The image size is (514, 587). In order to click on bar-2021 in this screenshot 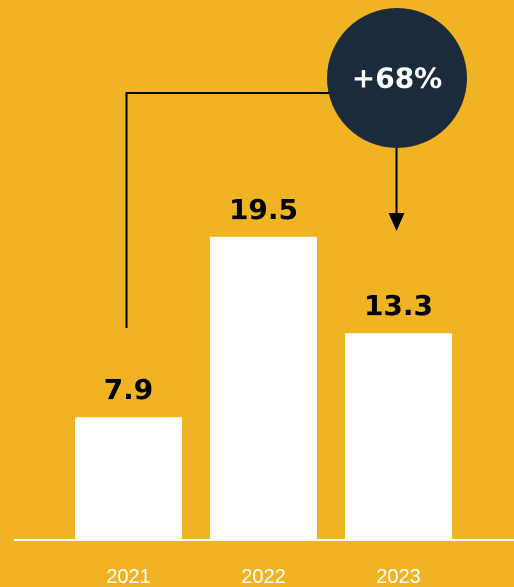, I will do `click(128, 478)`.